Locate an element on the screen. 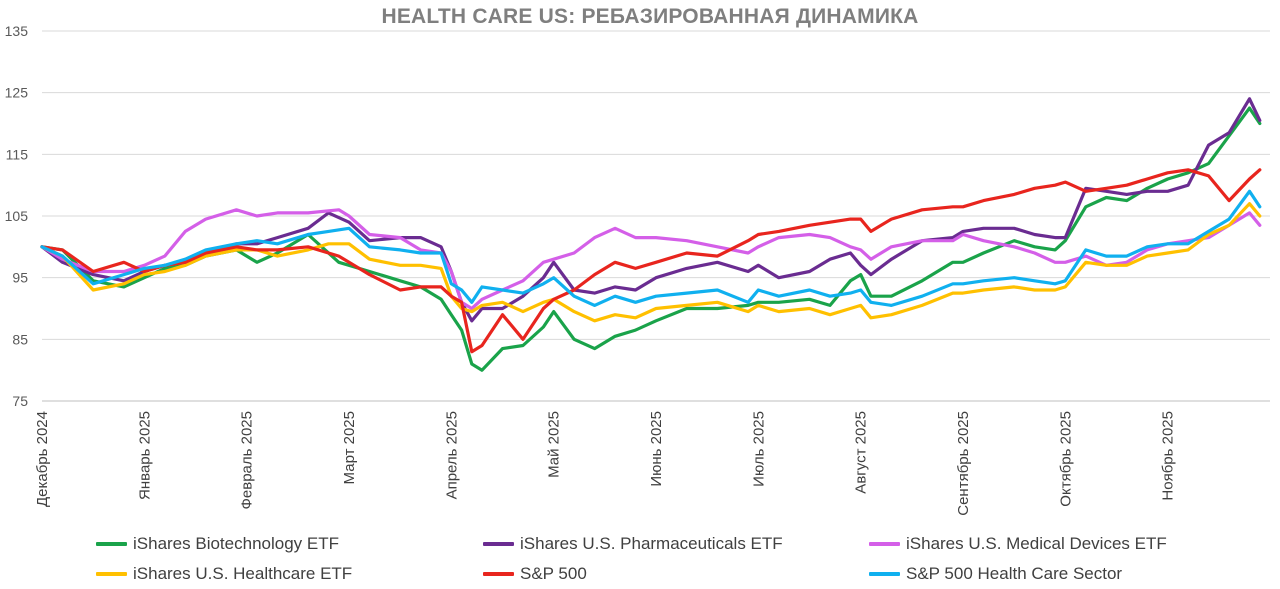 The image size is (1280, 589). legend-label: iShares U.S. Medical Devices ETF is located at coordinates (1036, 543).